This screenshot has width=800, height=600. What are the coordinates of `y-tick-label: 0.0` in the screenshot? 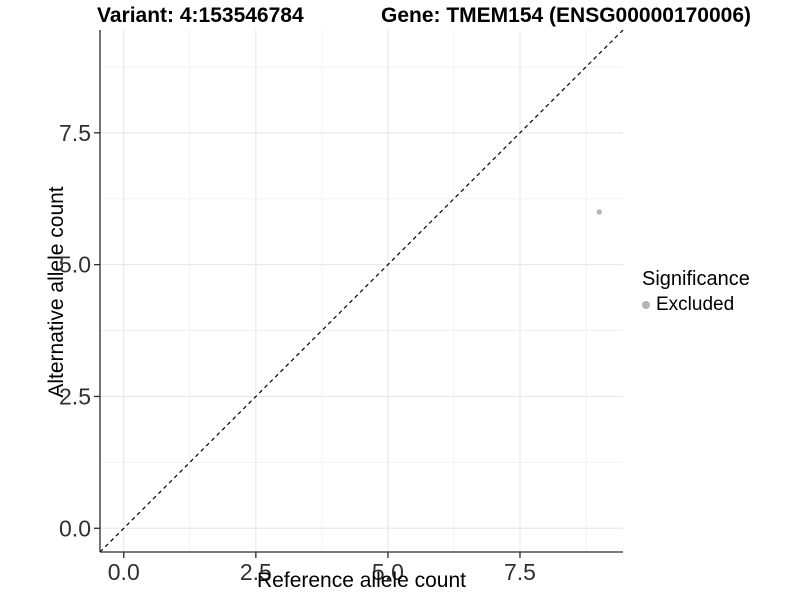 It's located at (75, 528).